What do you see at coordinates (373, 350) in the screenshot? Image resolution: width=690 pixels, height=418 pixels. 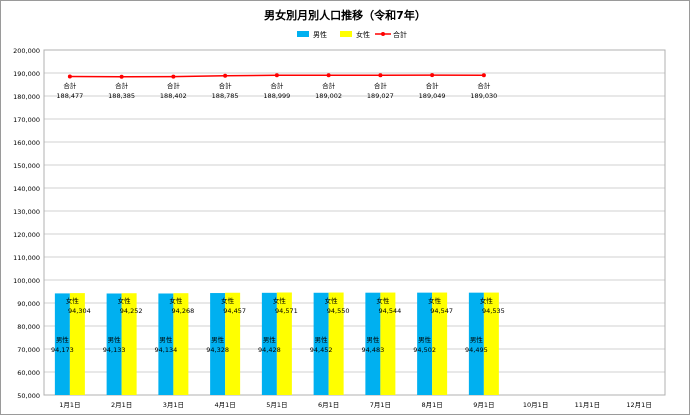 I see `male-value-label: 94,483` at bounding box center [373, 350].